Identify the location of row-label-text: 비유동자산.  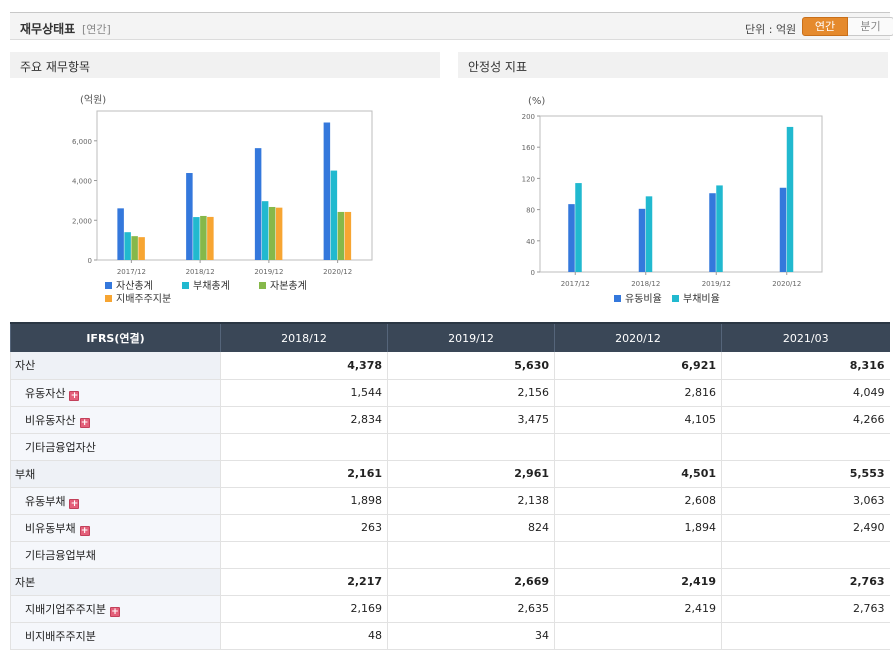
(50, 420).